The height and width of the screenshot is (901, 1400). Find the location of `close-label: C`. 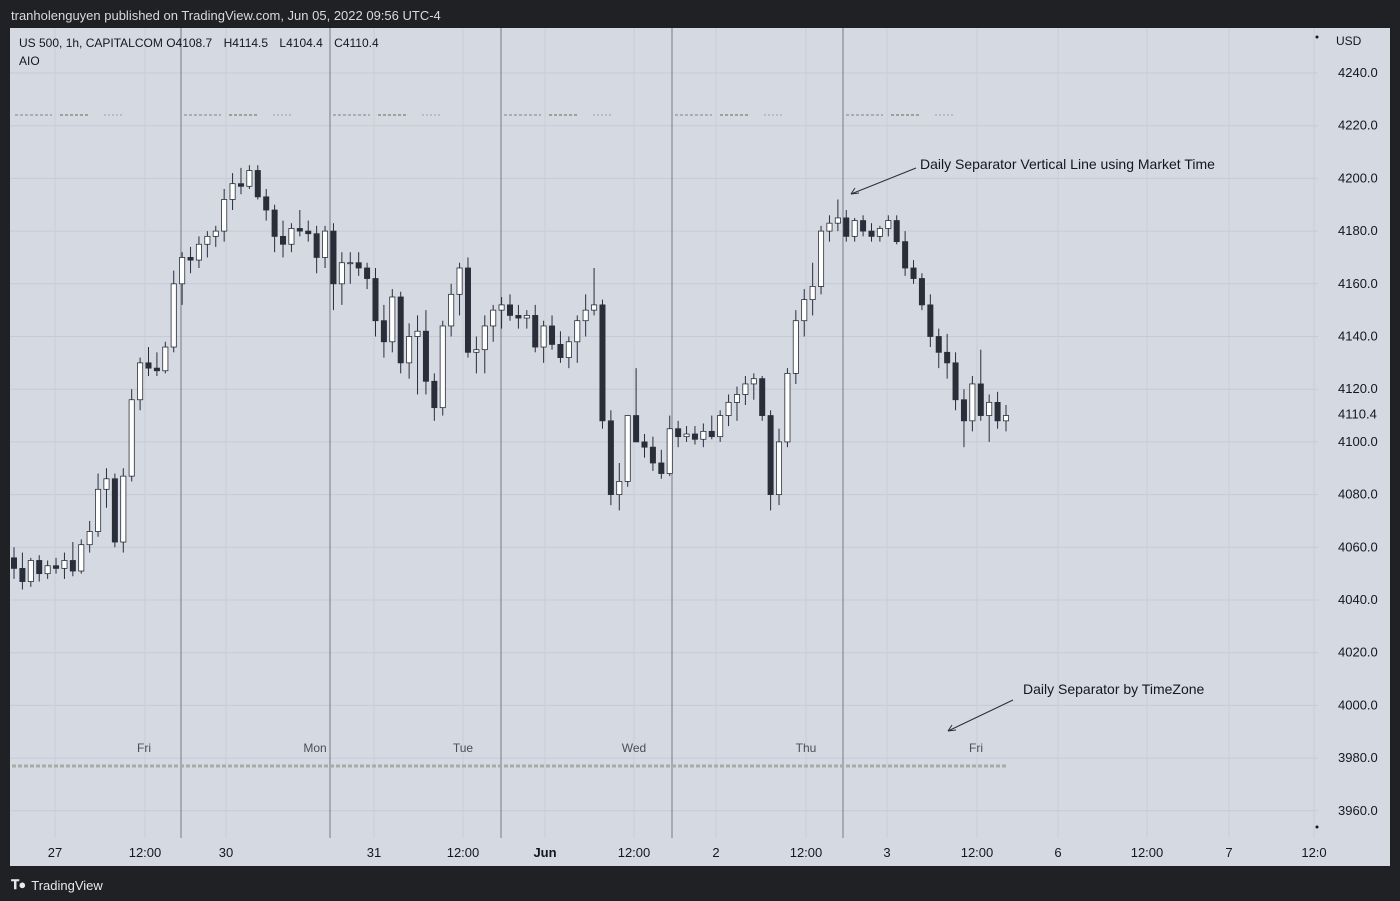

close-label: C is located at coordinates (338, 43).